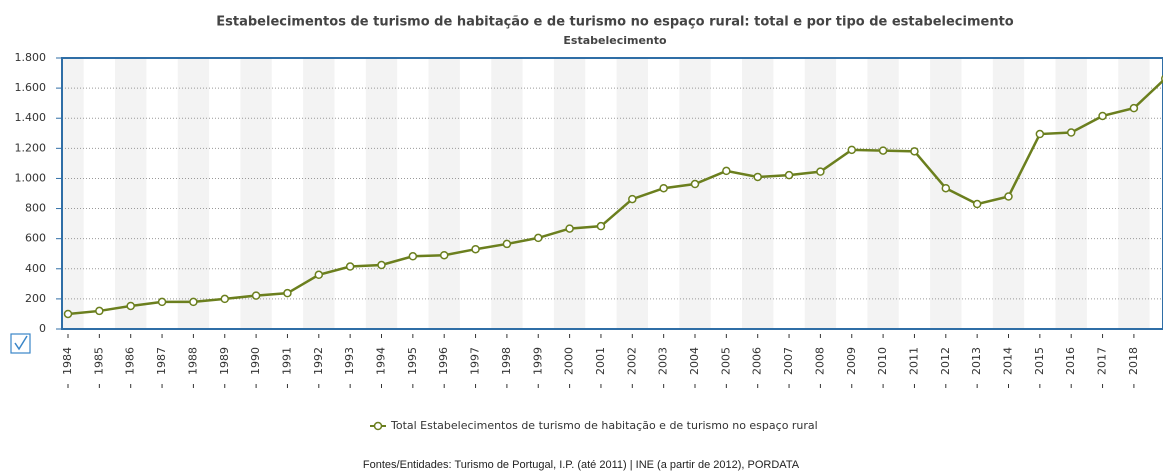 The image size is (1163, 474). What do you see at coordinates (349, 361) in the screenshot?
I see `x-tick-label: 1993` at bounding box center [349, 361].